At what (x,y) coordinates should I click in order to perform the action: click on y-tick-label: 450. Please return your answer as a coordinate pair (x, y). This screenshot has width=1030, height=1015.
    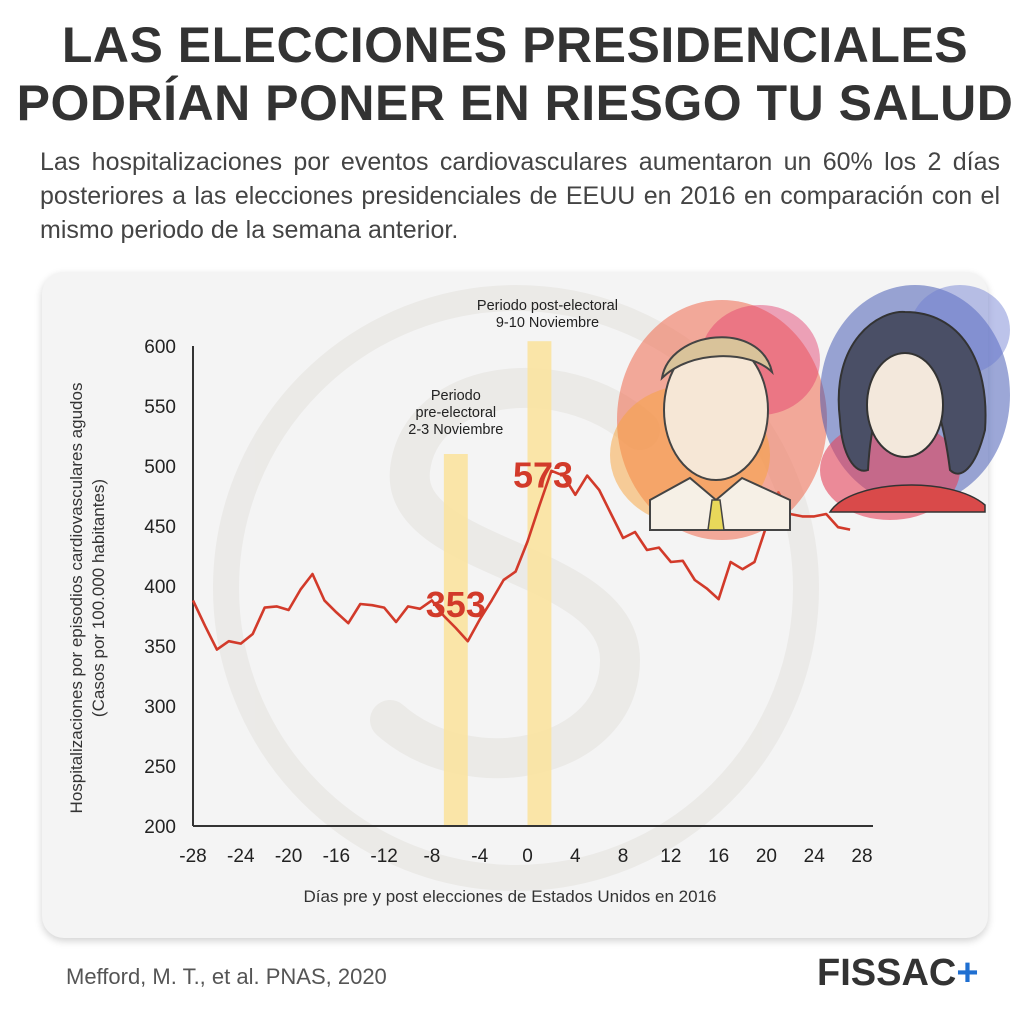
    Looking at the image, I should click on (160, 527).